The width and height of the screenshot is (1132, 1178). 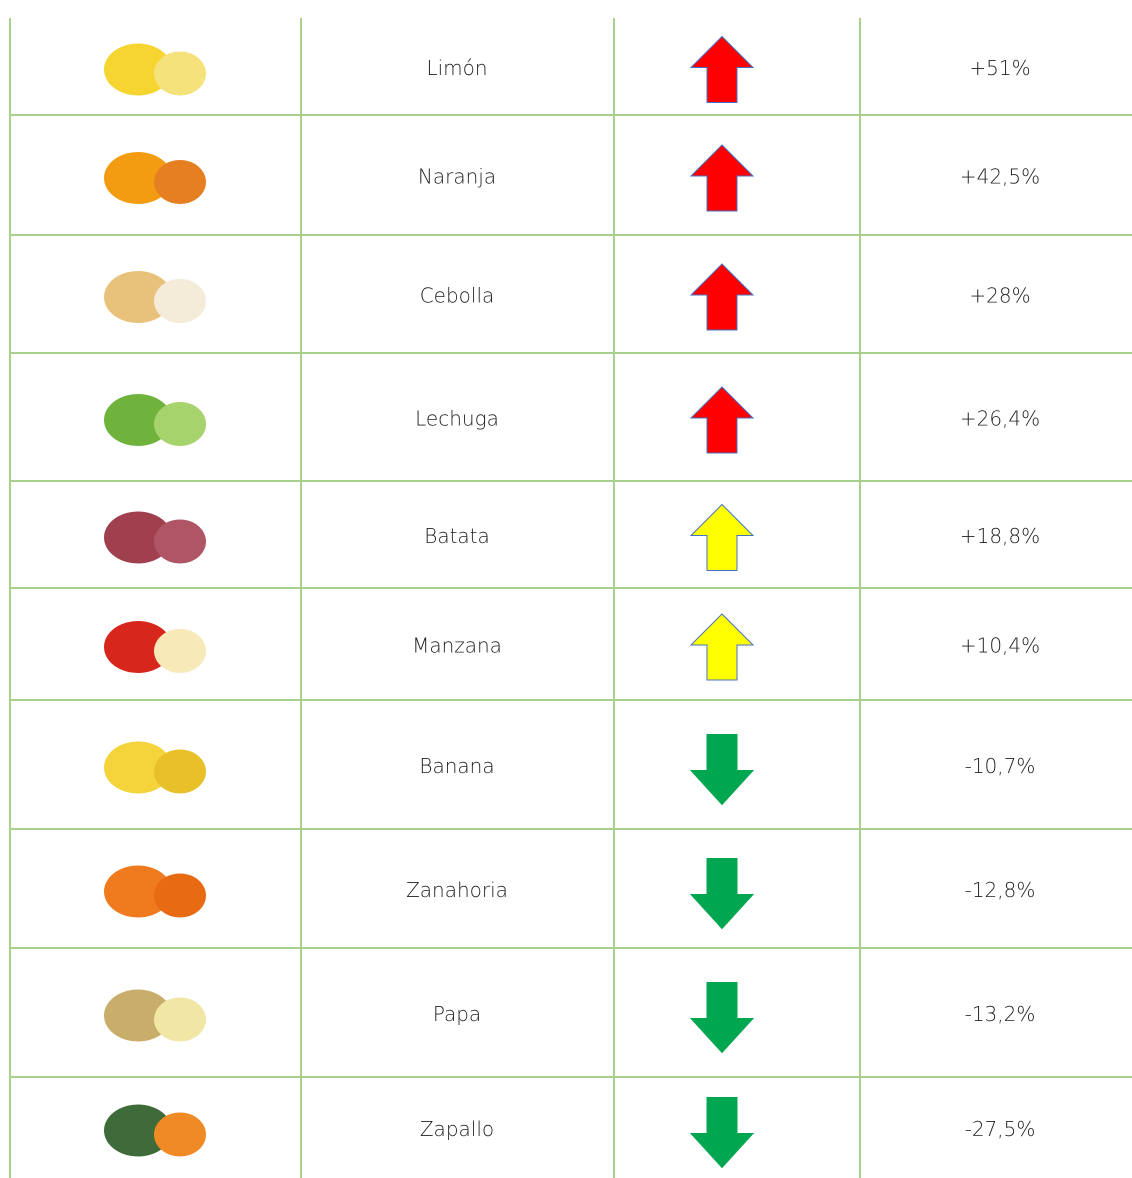 I want to click on product-name: Batata, so click(x=457, y=536).